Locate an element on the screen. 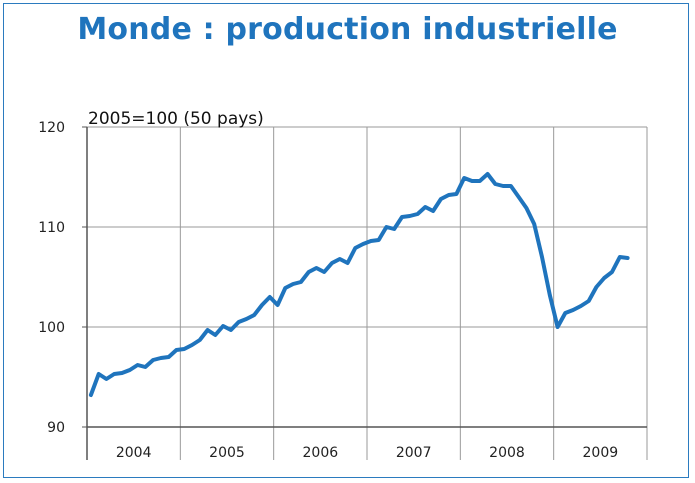 The image size is (695, 483). y-tick-label: 90 is located at coordinates (56, 428).